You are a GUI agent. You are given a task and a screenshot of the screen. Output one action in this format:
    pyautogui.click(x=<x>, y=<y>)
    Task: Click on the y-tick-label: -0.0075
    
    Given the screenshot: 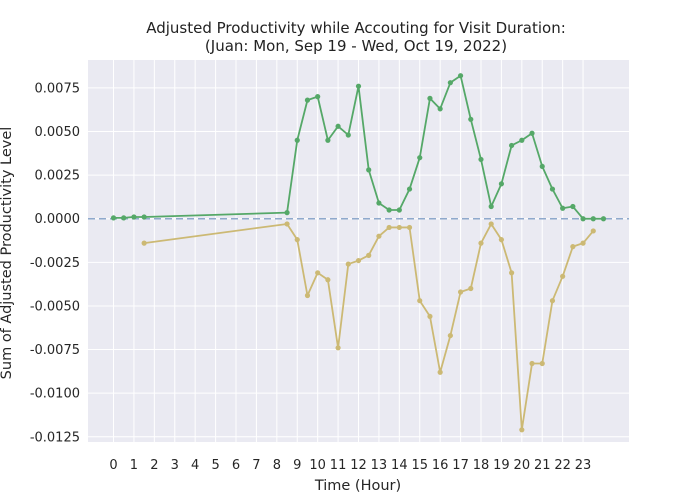 What is the action you would take?
    pyautogui.click(x=55, y=350)
    